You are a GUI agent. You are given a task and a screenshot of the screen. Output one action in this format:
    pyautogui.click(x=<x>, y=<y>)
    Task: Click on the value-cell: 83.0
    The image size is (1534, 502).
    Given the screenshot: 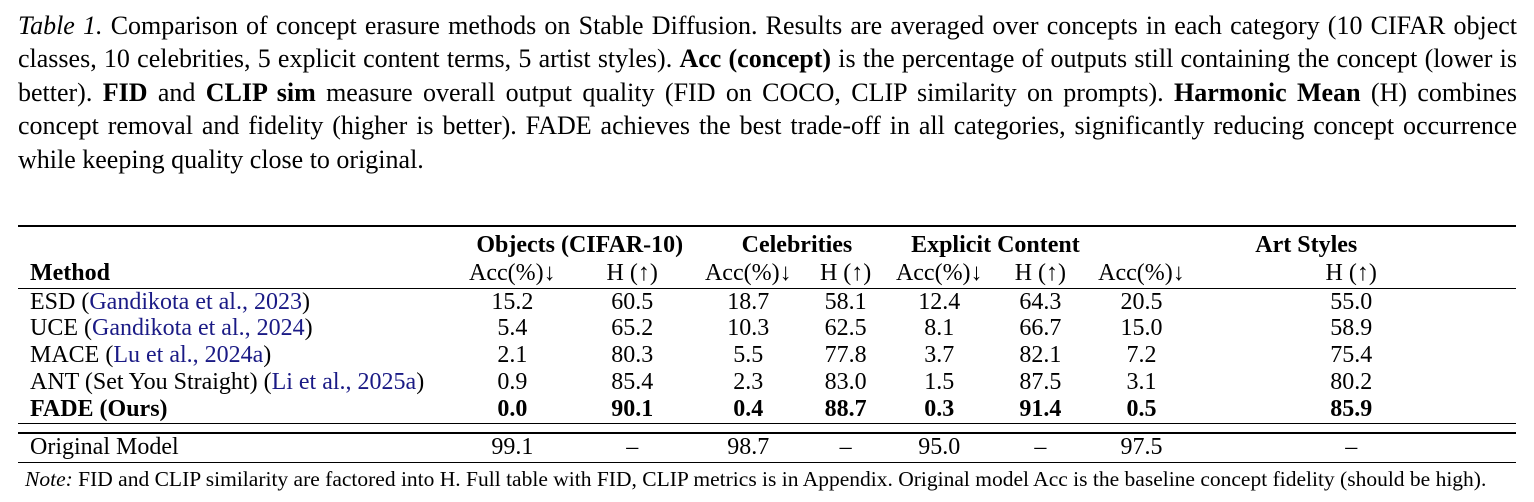 What is the action you would take?
    pyautogui.click(x=845, y=382)
    